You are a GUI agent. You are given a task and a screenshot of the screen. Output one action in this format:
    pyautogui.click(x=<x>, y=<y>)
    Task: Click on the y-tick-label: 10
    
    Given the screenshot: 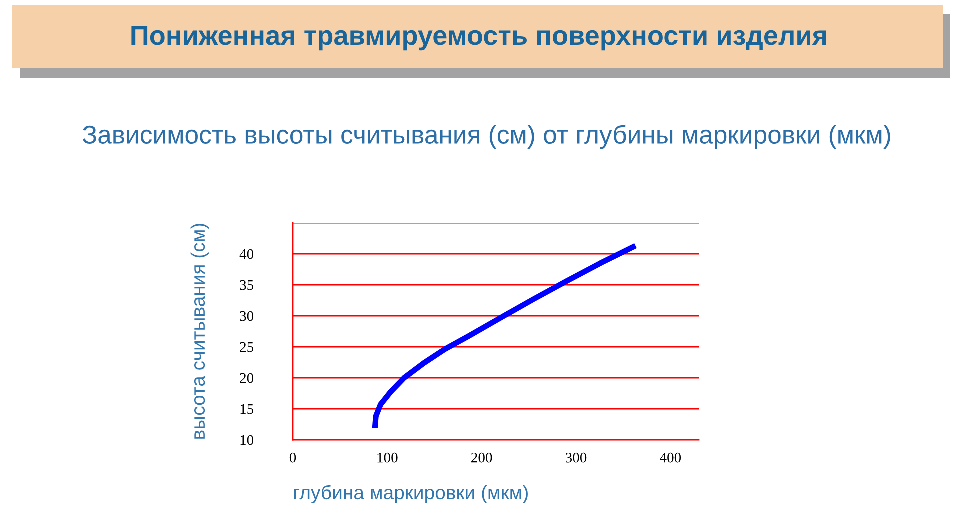 What is the action you would take?
    pyautogui.click(x=247, y=440)
    